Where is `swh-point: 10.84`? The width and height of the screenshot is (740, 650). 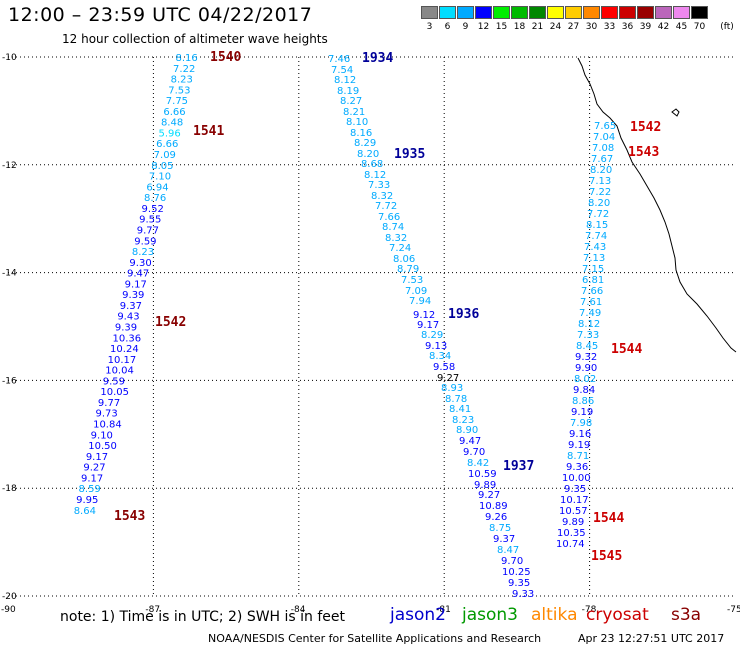 swh-point: 10.84 is located at coordinates (107, 425).